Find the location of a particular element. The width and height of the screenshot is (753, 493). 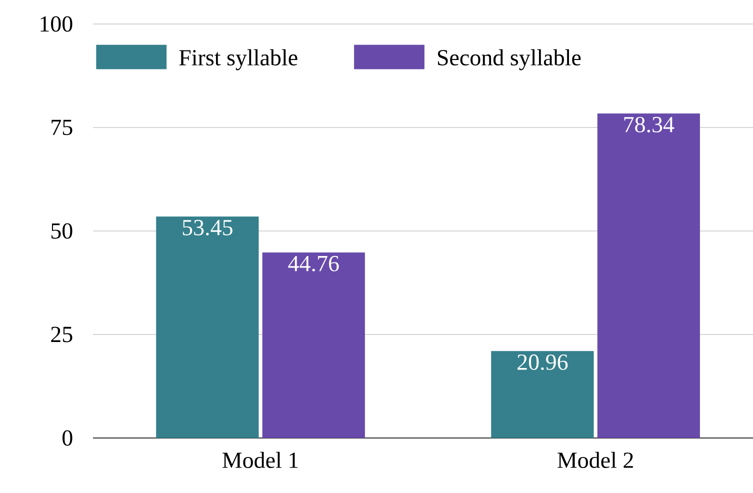

data-label: 20.96 is located at coordinates (543, 362).